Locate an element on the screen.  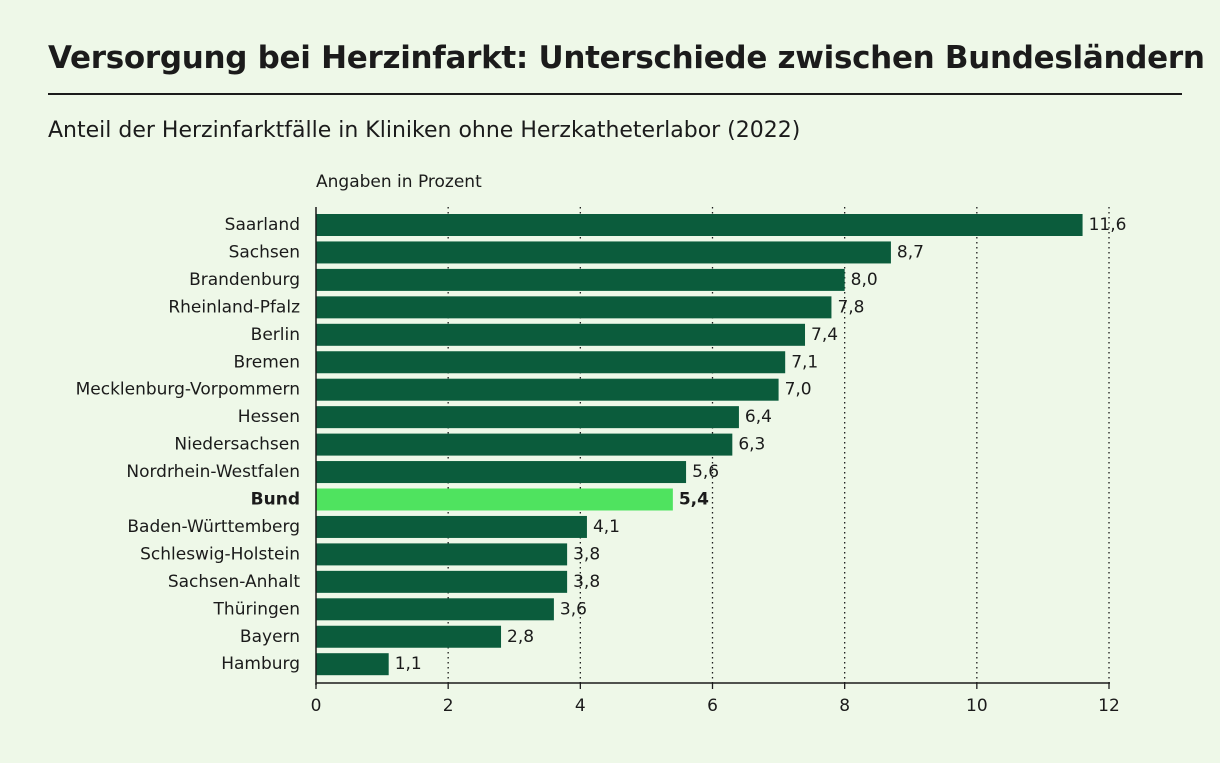
category-label: Saarland is located at coordinates (262, 225).